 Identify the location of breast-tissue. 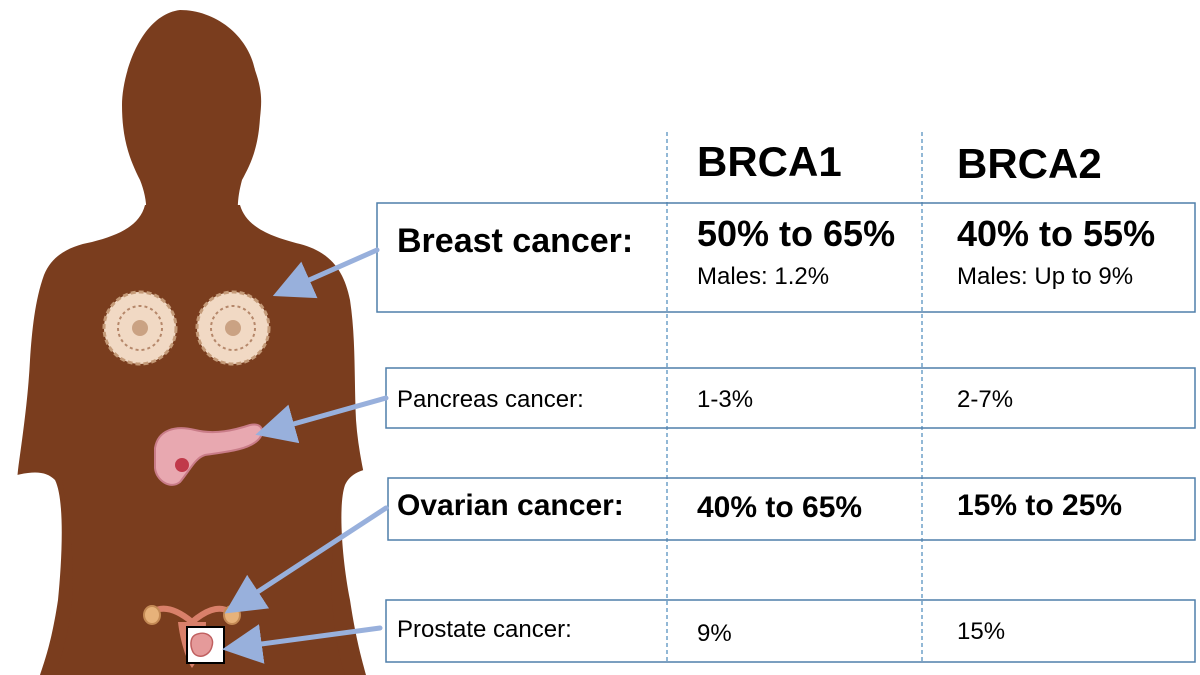
(186, 328).